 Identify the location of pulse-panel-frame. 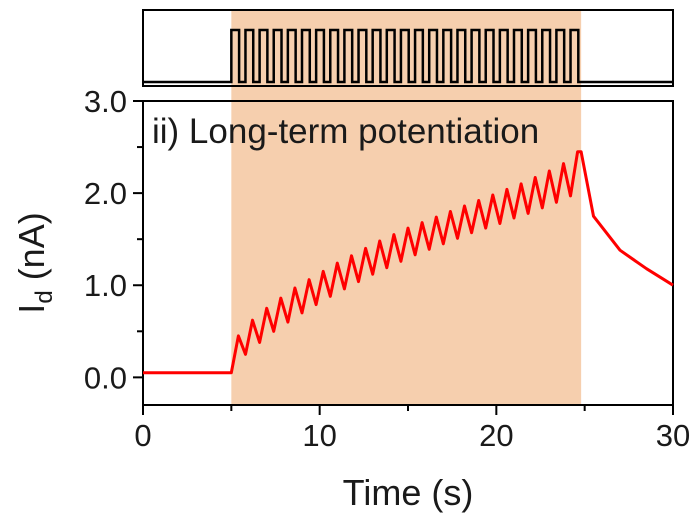
(408, 48).